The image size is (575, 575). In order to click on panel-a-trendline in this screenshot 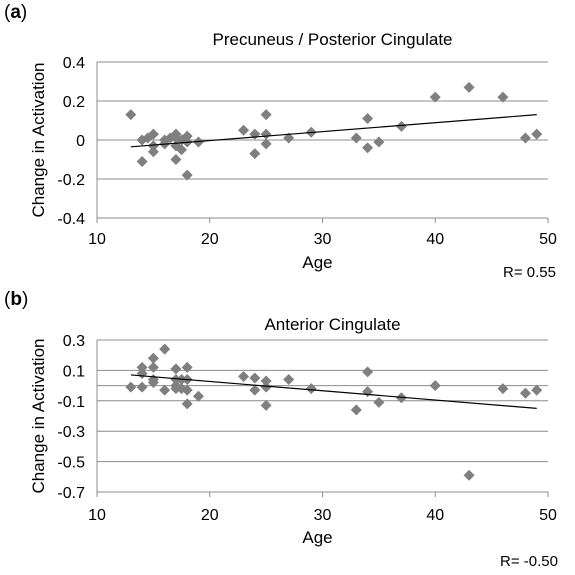, I will do `click(333, 131)`.